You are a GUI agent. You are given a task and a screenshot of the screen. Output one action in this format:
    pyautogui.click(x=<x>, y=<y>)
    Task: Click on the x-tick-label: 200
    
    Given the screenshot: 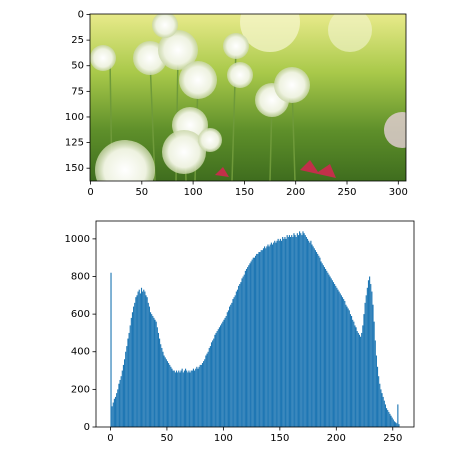 What is the action you would take?
    pyautogui.click(x=336, y=438)
    